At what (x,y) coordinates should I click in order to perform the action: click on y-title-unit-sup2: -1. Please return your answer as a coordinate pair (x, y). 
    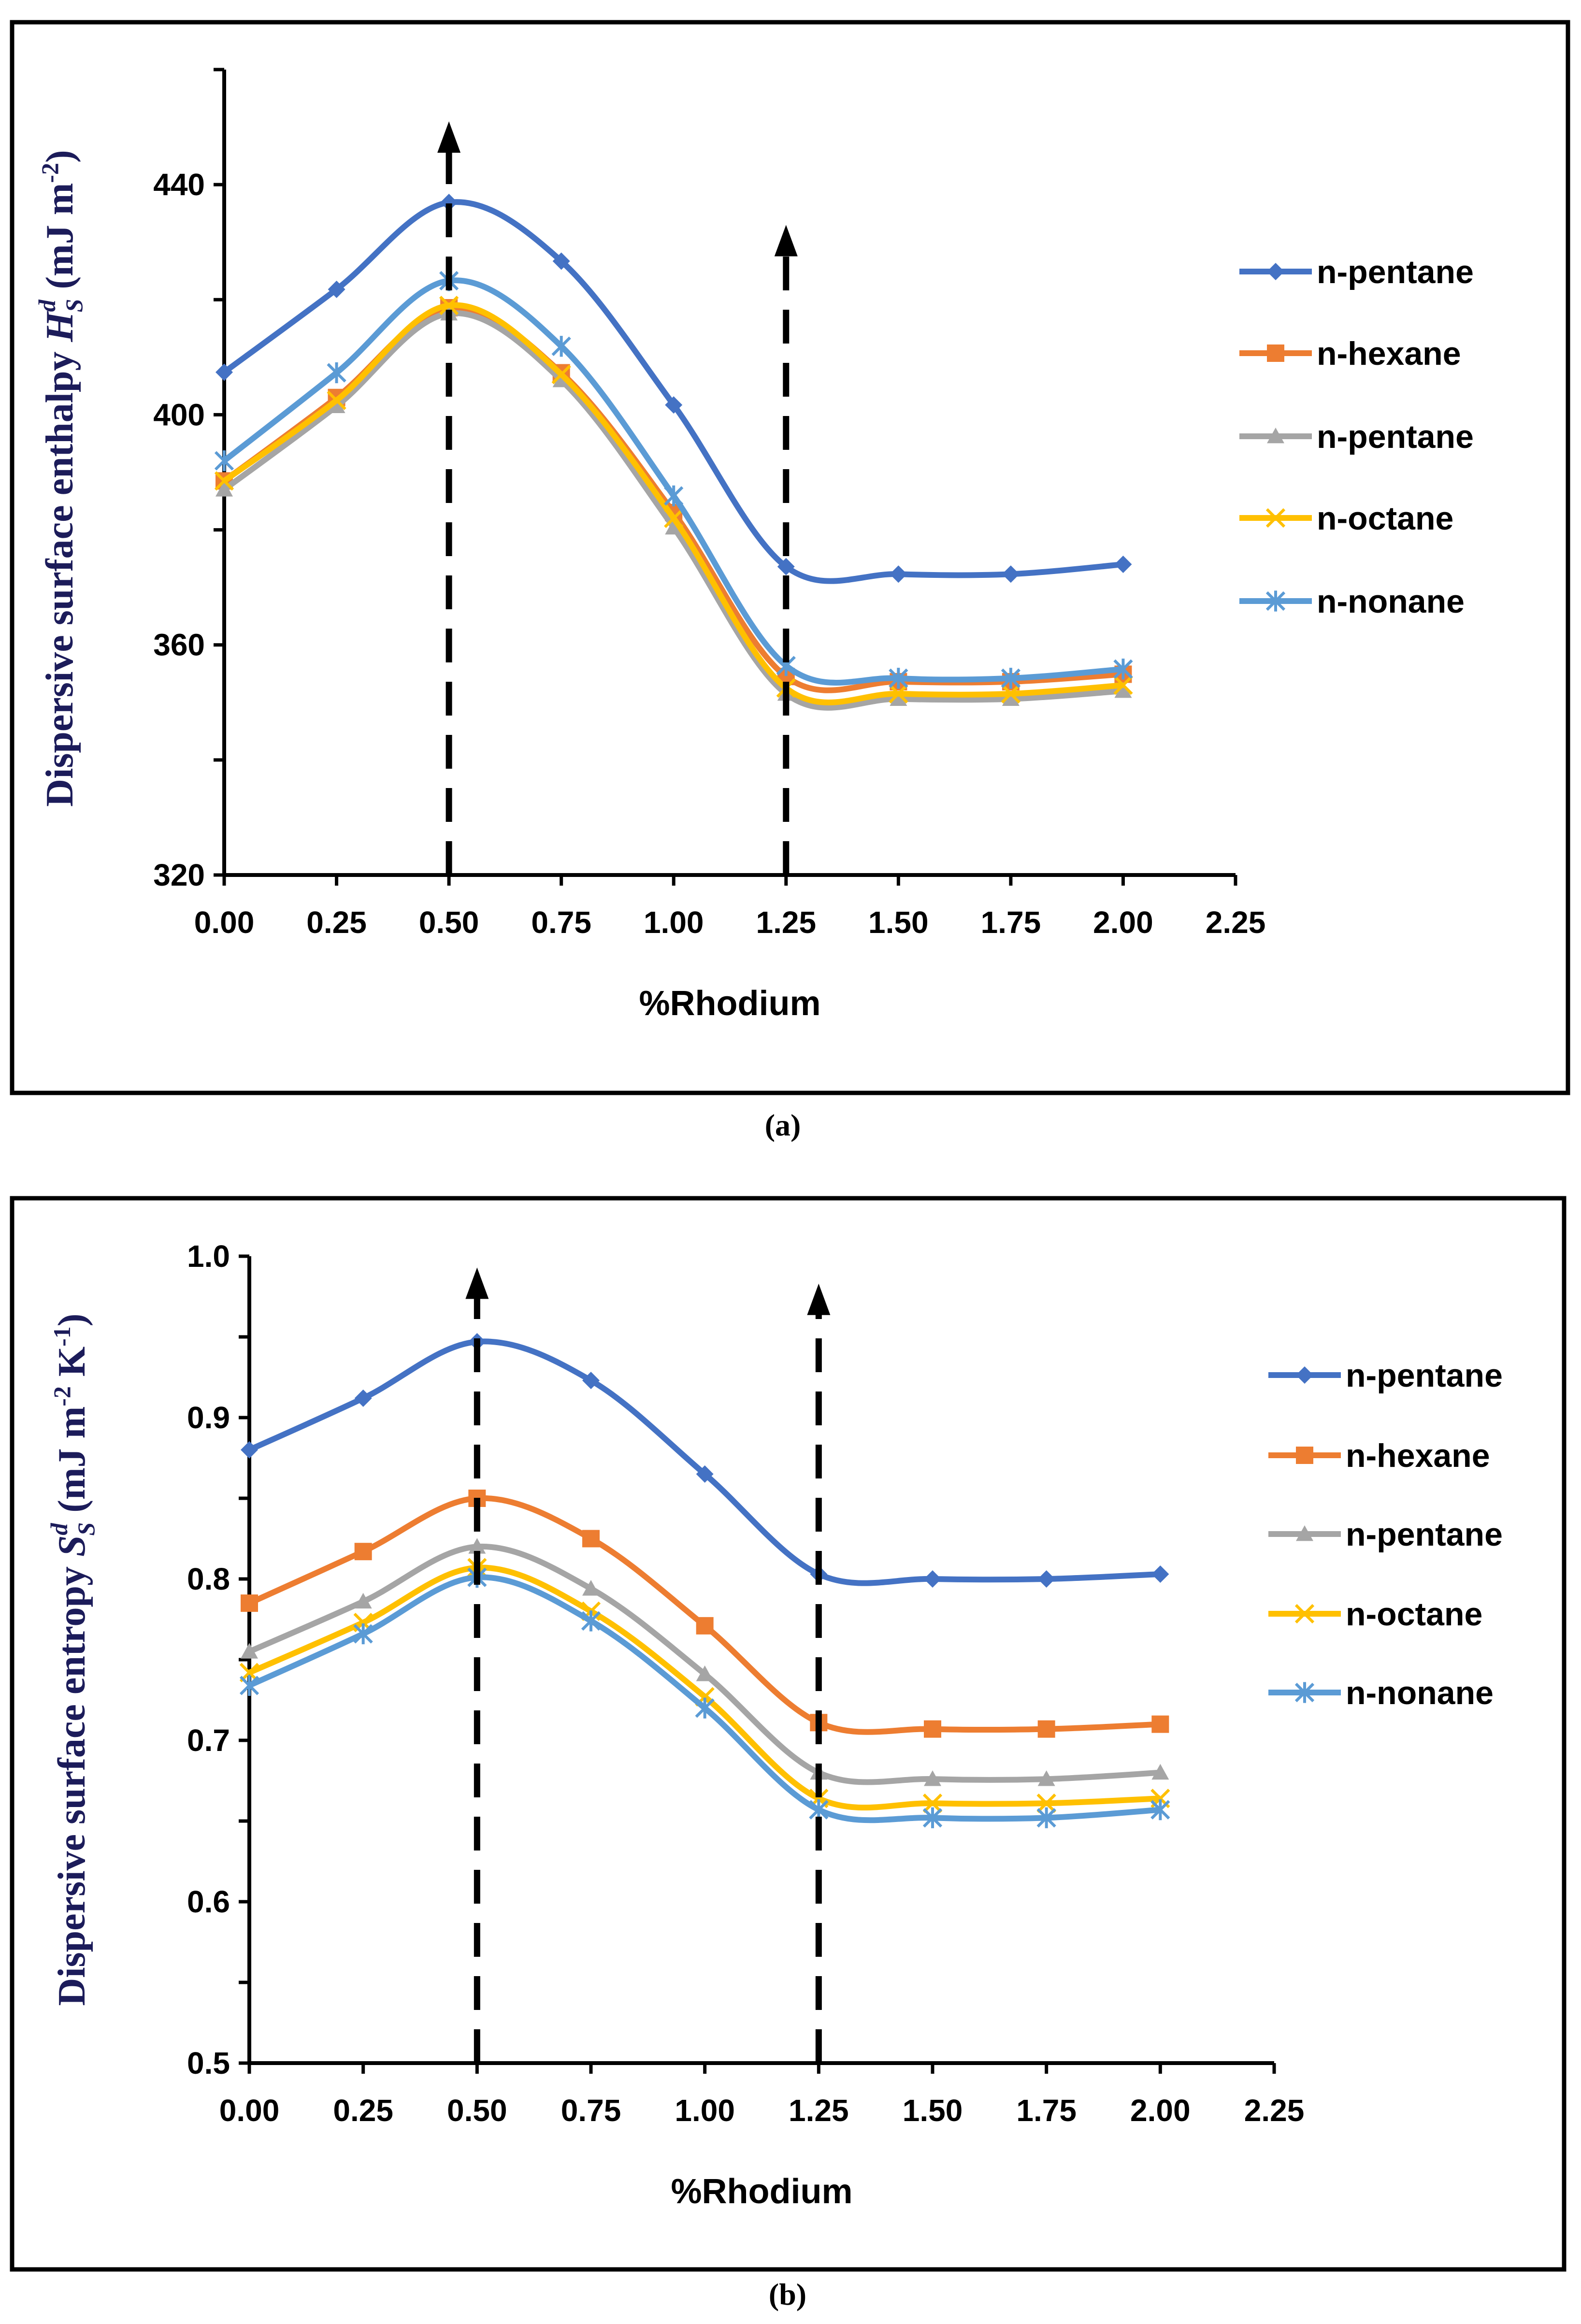
    Looking at the image, I should click on (61, 1337).